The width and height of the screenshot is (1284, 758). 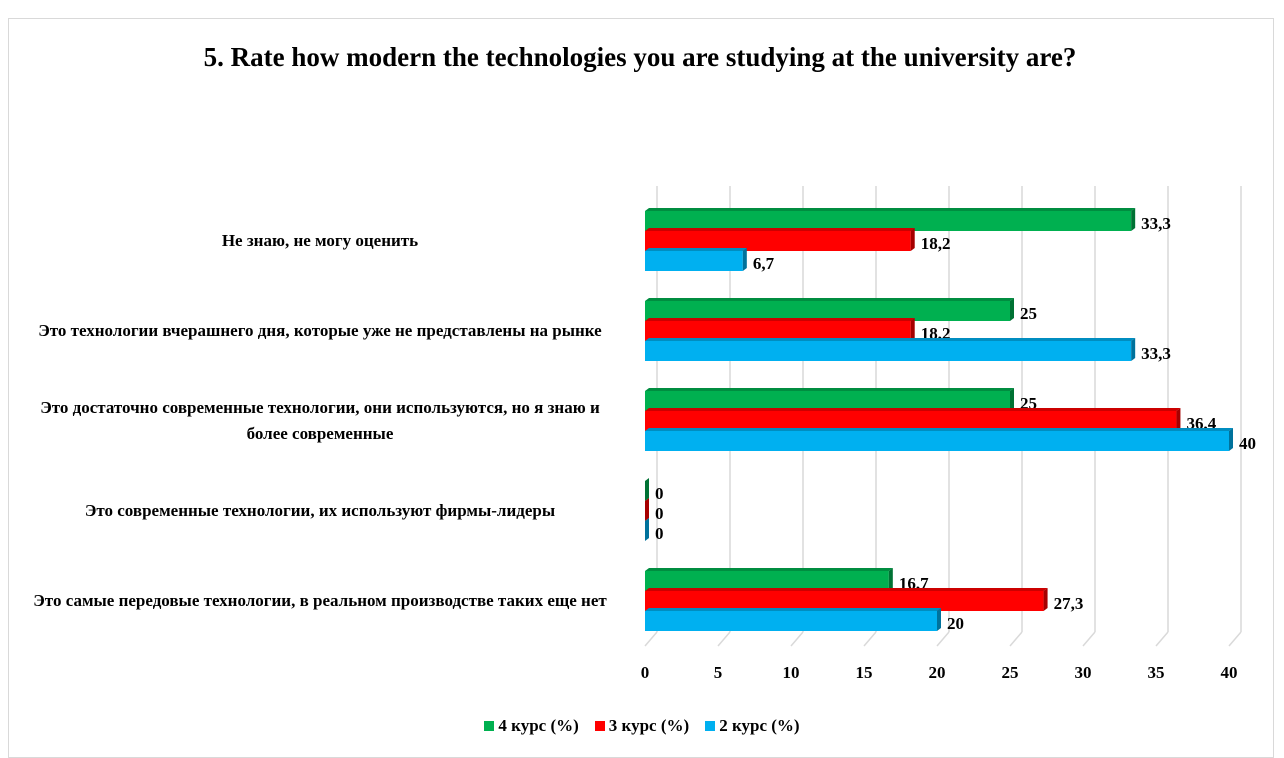 I want to click on x-tick-label: 30, so click(x=1083, y=672).